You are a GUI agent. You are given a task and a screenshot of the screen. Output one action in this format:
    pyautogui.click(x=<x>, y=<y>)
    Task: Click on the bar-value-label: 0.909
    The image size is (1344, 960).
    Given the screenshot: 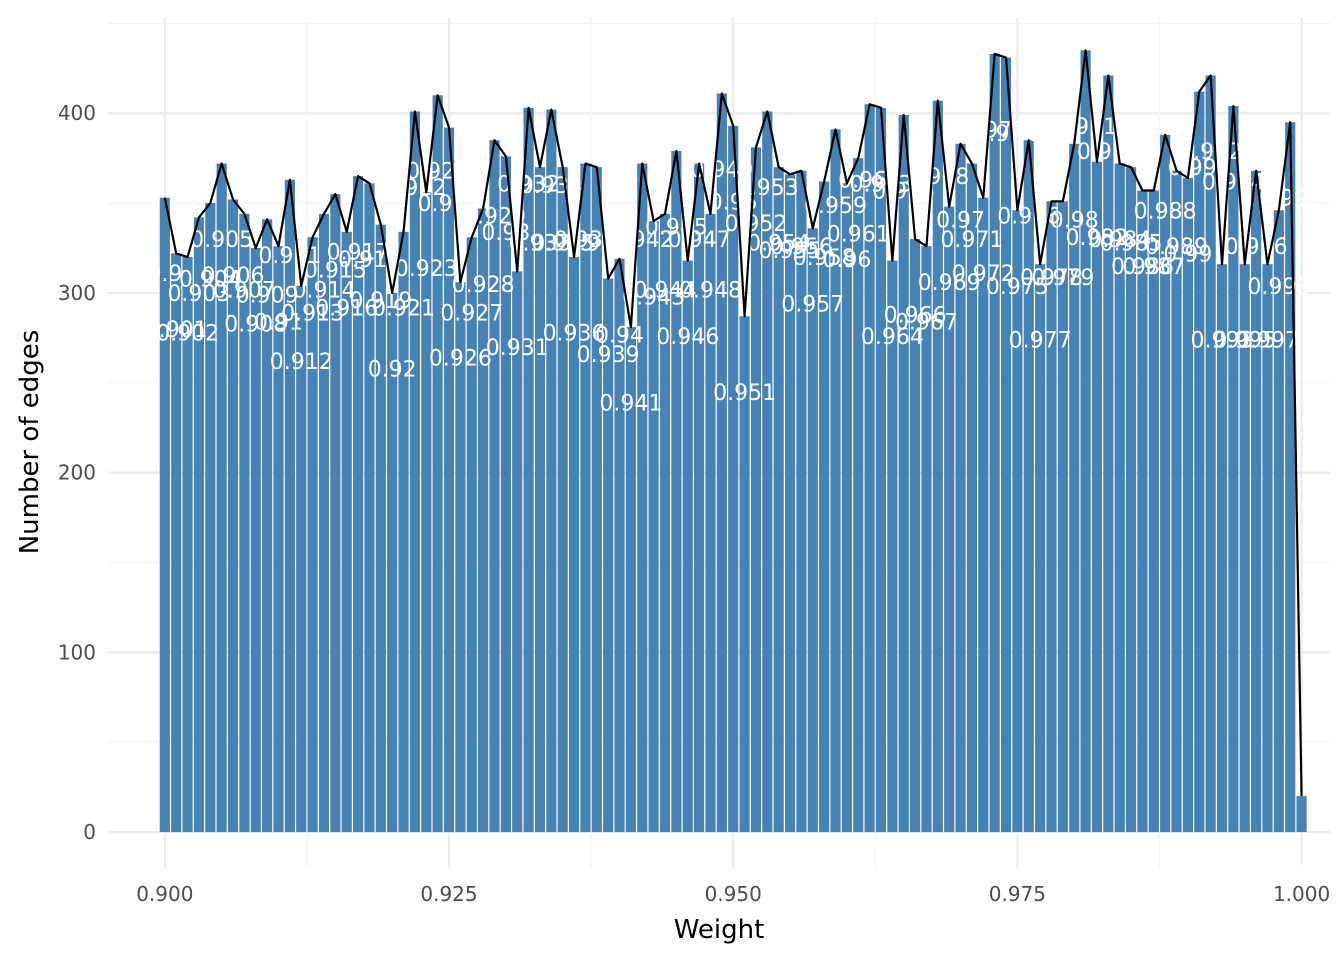 What is the action you would take?
    pyautogui.click(x=267, y=296)
    